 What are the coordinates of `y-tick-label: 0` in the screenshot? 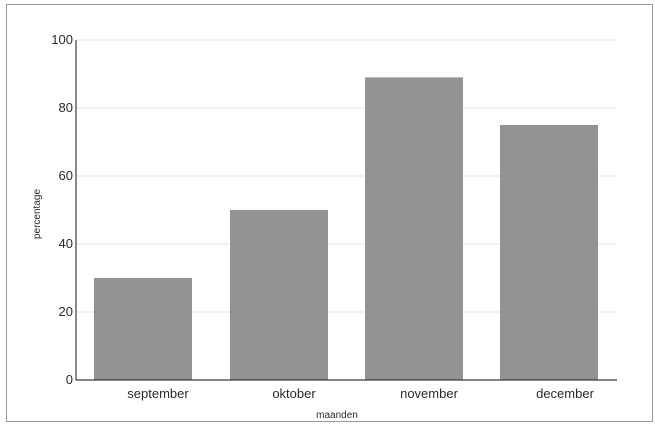 It's located at (69, 379).